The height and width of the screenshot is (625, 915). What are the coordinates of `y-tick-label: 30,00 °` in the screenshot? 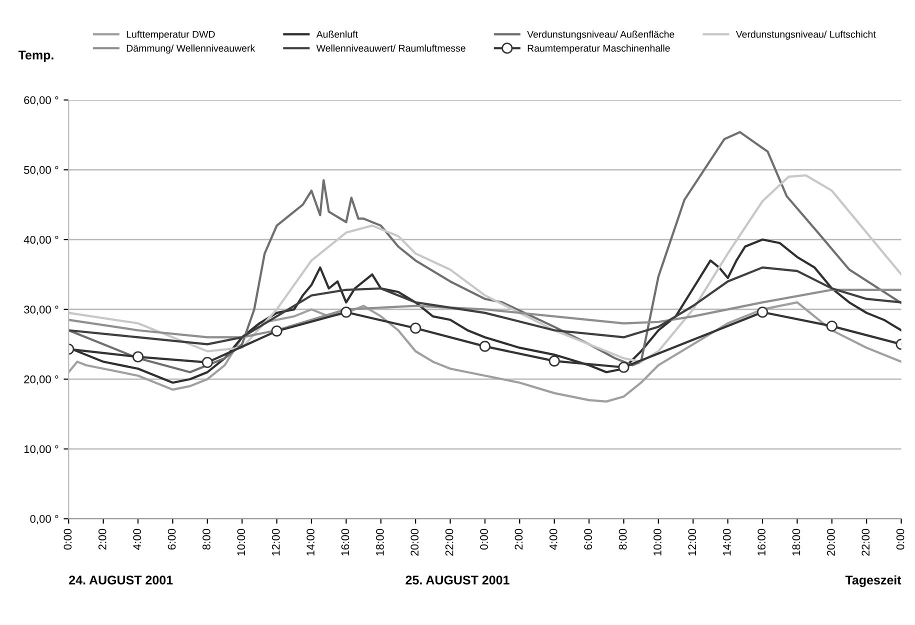 It's located at (41, 310).